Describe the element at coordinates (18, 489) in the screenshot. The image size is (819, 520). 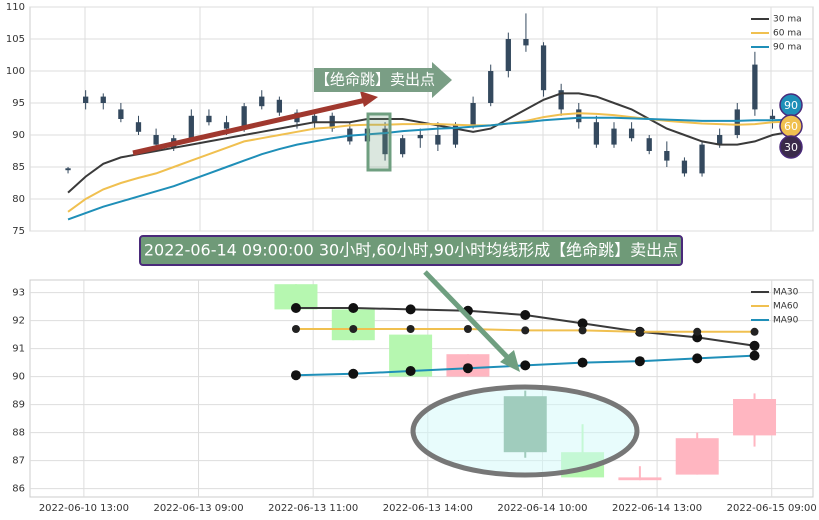
I see `y-tick-label: 86` at that location.